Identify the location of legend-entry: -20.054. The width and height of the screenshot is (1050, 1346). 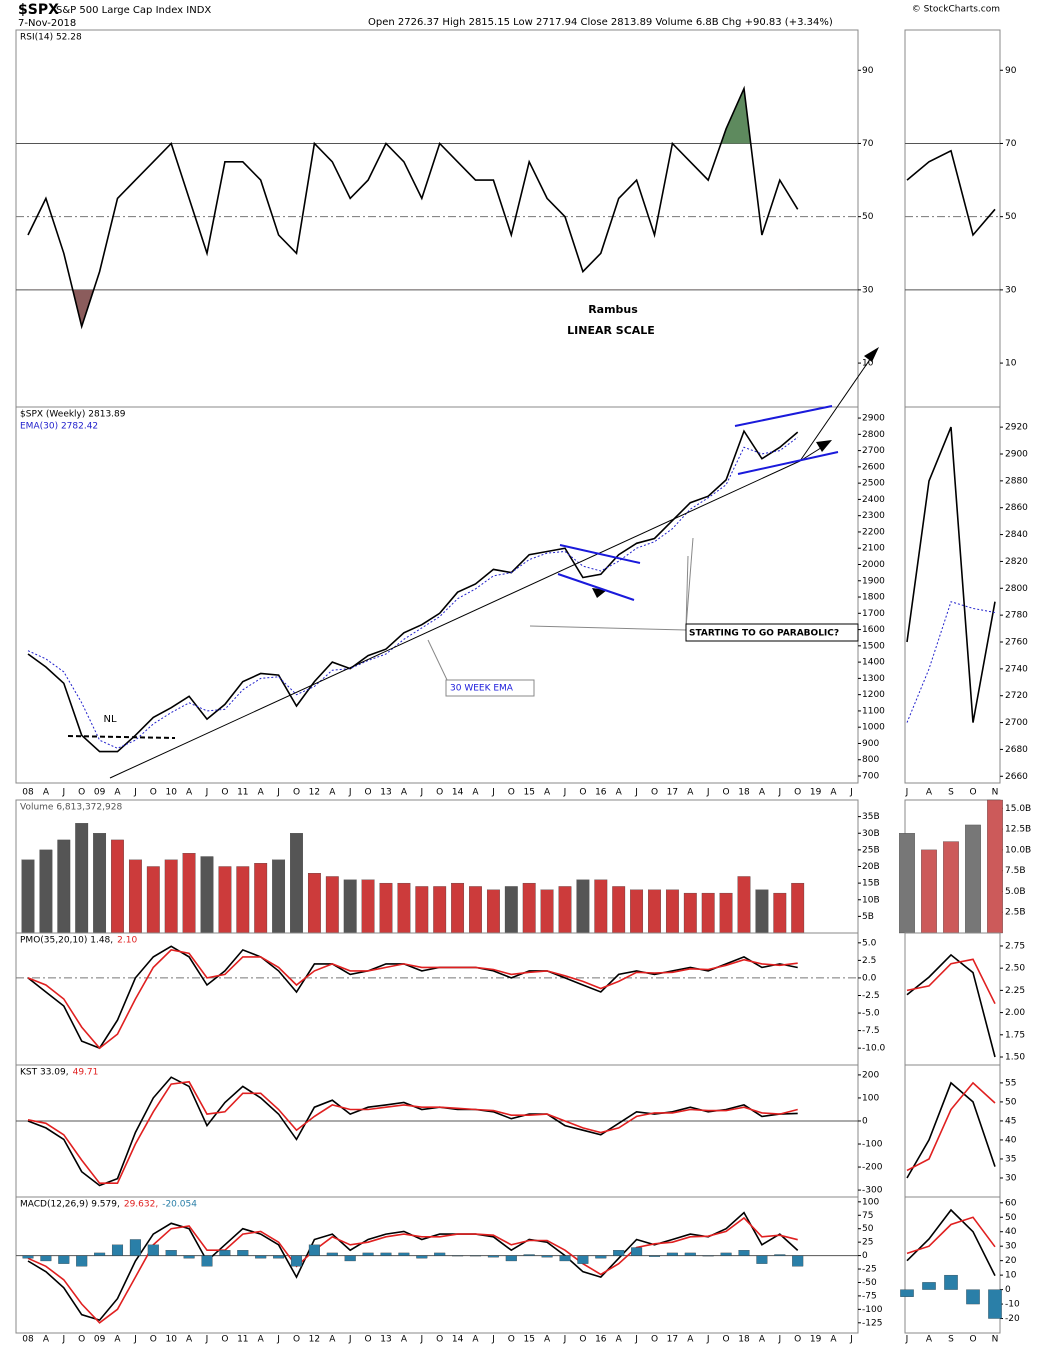
(179, 1205).